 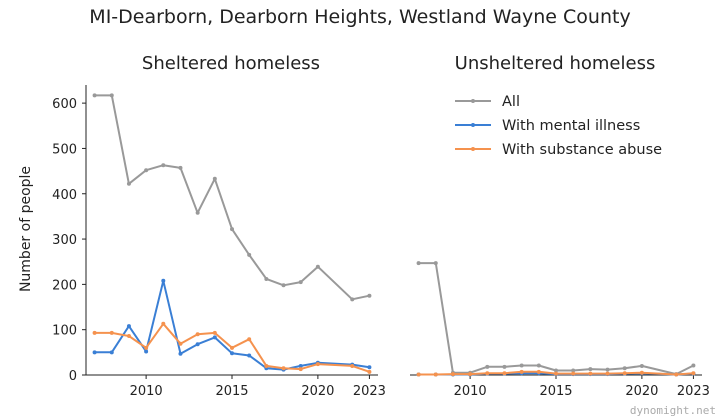 What do you see at coordinates (73, 376) in the screenshot?
I see `left-y-tick-label: 0` at bounding box center [73, 376].